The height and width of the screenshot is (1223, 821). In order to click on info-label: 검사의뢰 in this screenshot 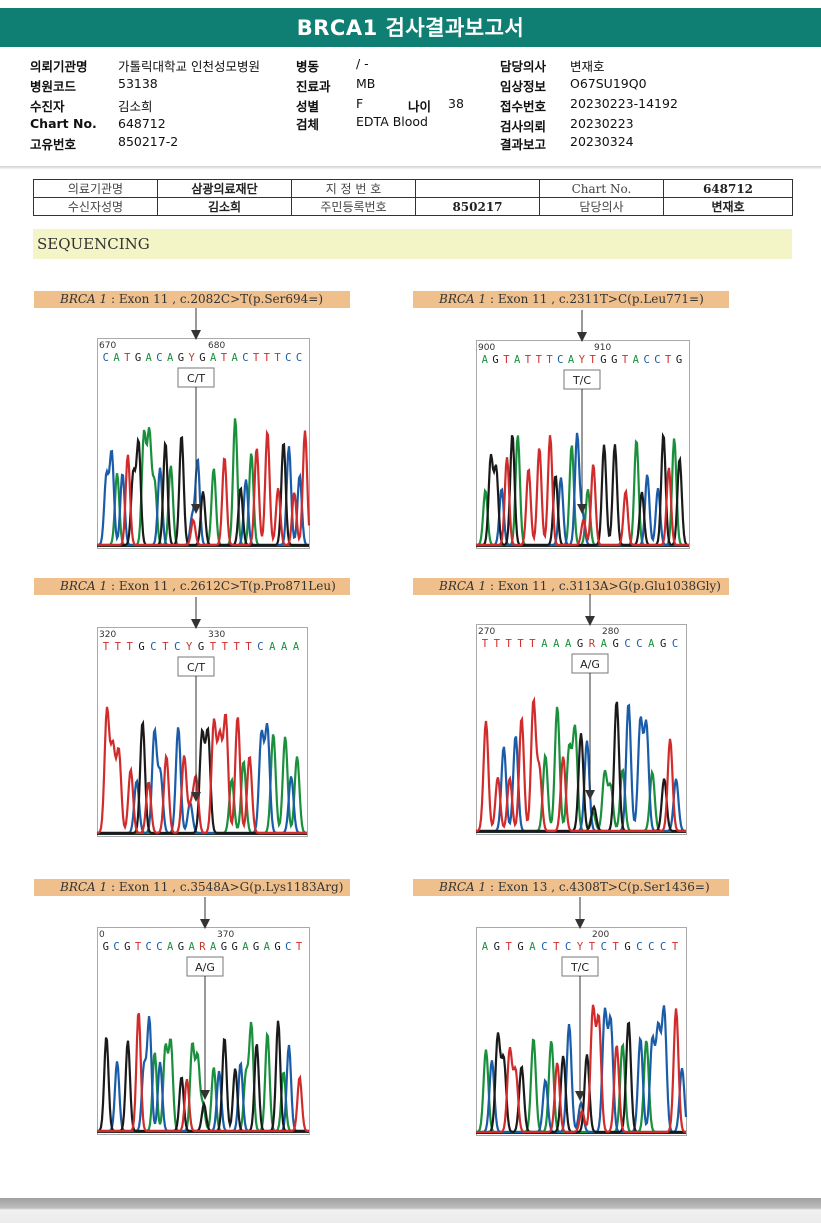, I will do `click(523, 126)`.